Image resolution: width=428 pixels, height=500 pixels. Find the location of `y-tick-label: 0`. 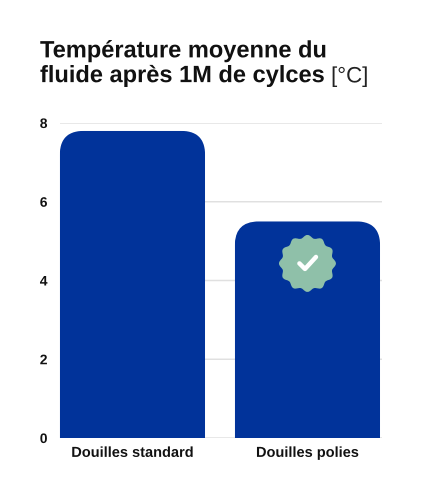

y-tick-label: 0 is located at coordinates (43, 438).